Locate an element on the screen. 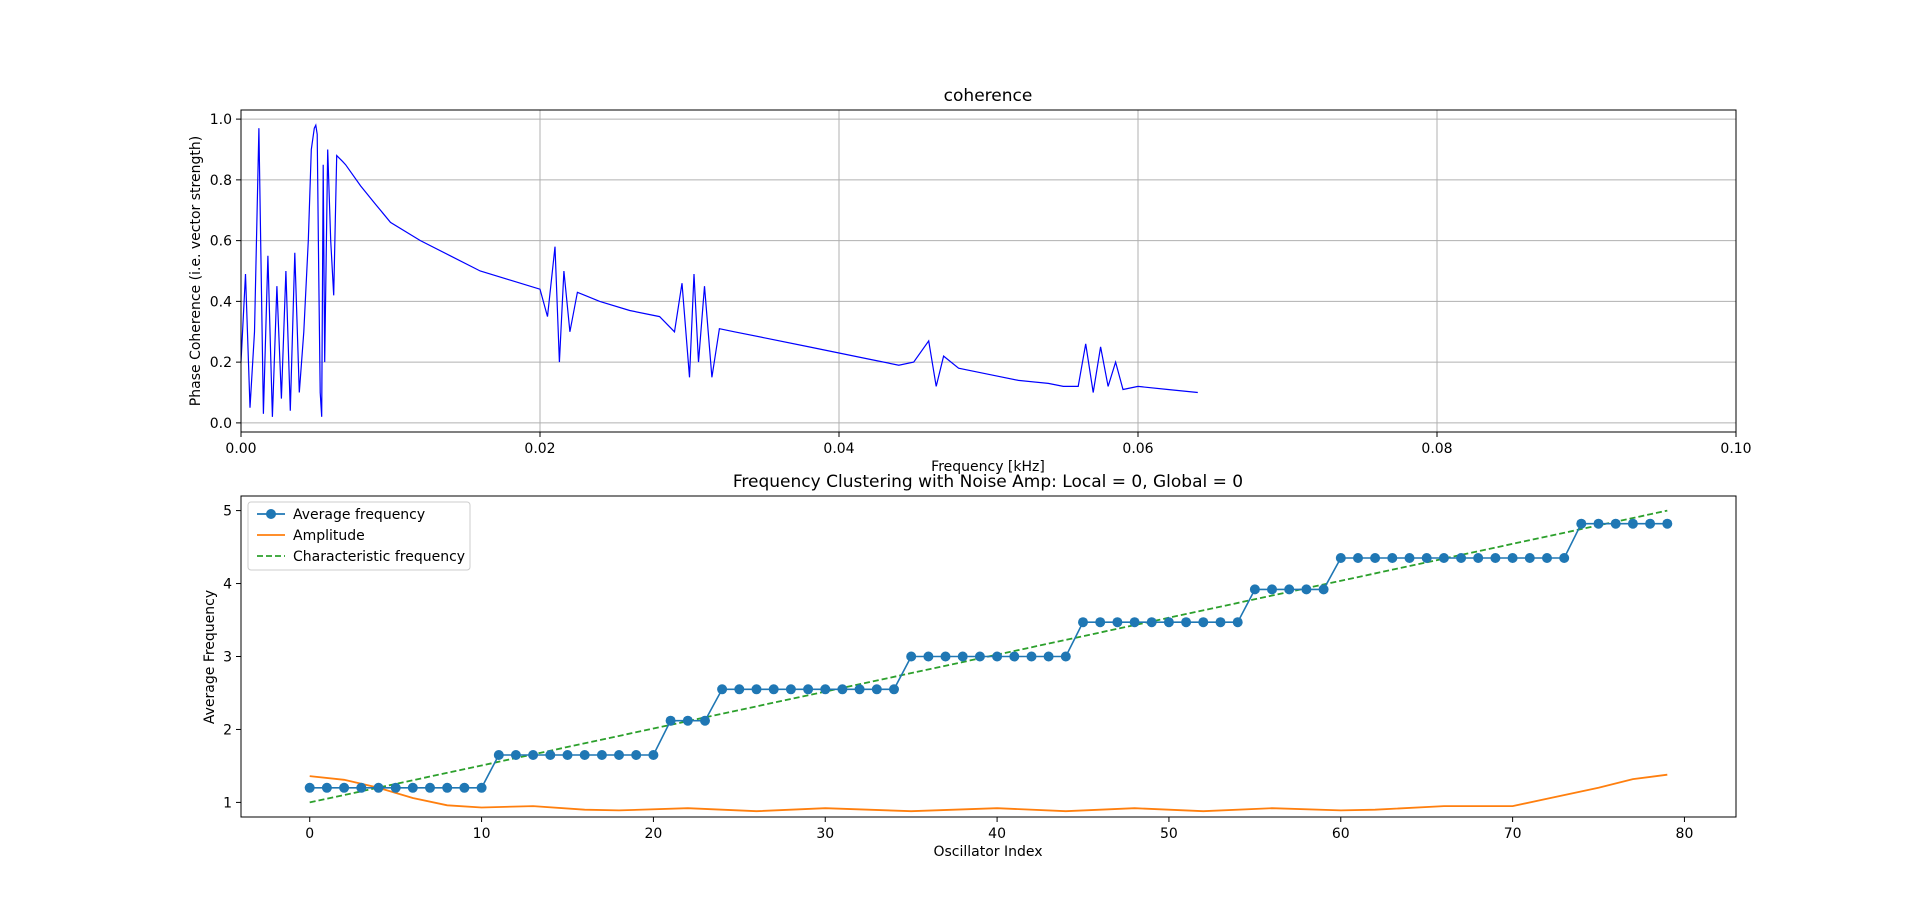  clustering-x-tick-label: 80 is located at coordinates (1685, 834).